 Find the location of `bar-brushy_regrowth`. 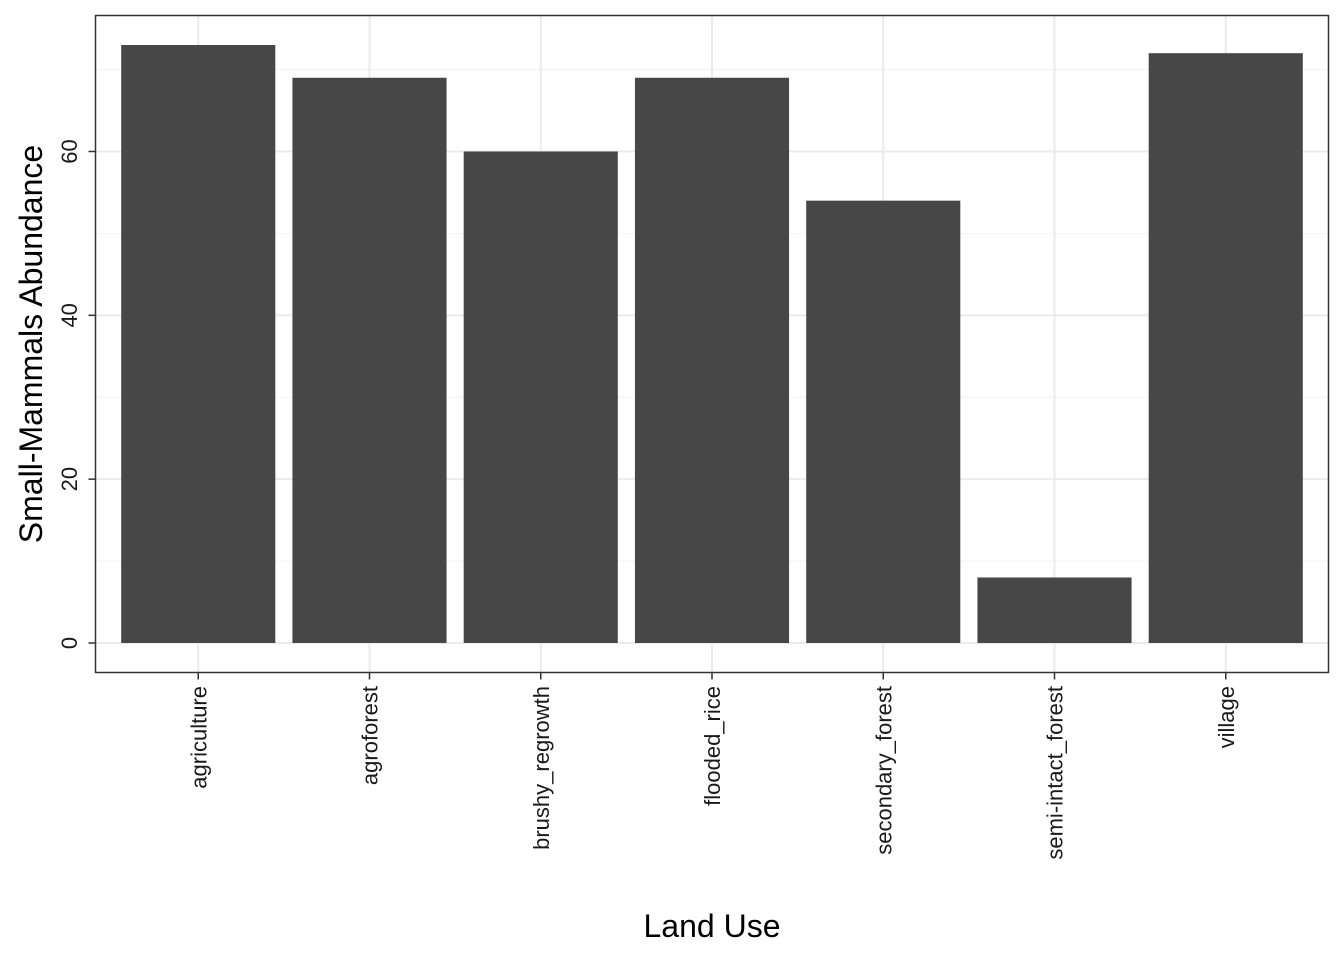

bar-brushy_regrowth is located at coordinates (540, 397).